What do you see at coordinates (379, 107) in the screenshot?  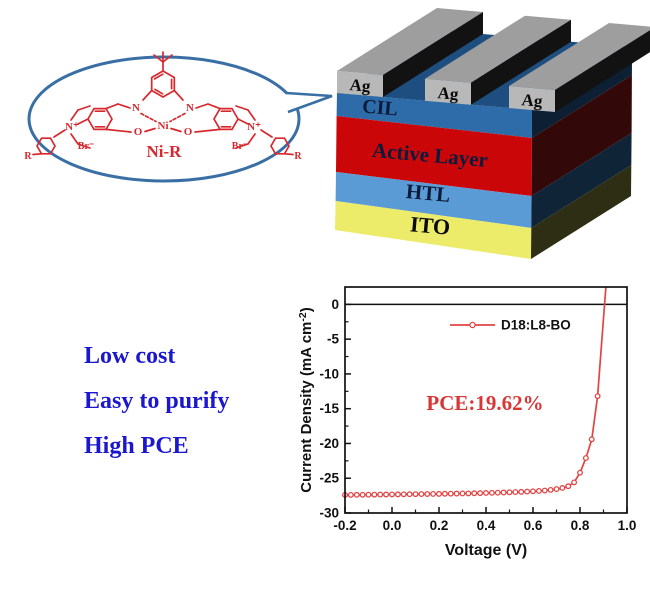 I see `cil-label: CIL` at bounding box center [379, 107].